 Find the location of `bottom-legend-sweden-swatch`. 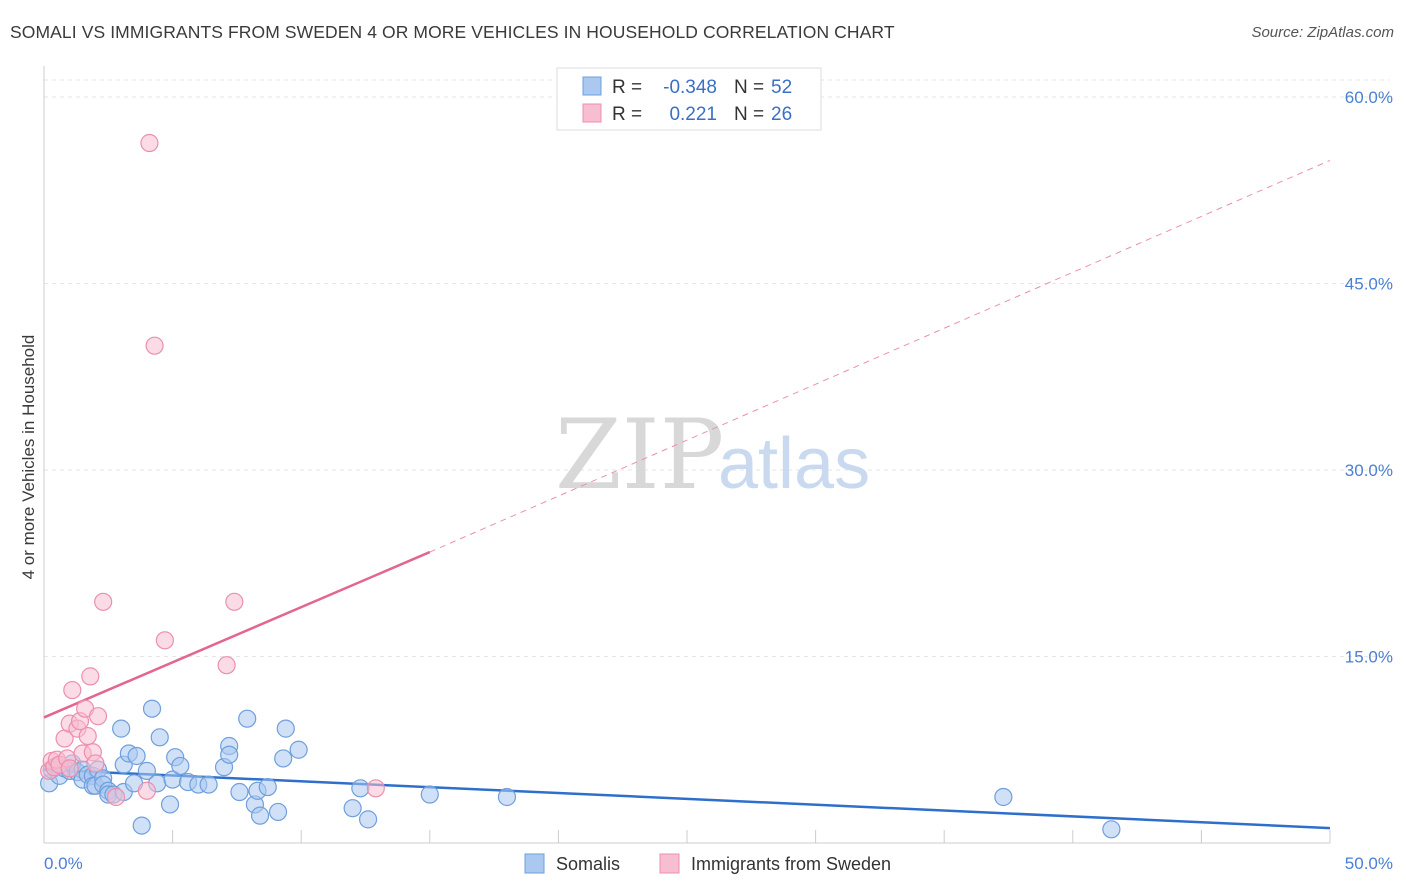

bottom-legend-sweden-swatch is located at coordinates (669, 863).